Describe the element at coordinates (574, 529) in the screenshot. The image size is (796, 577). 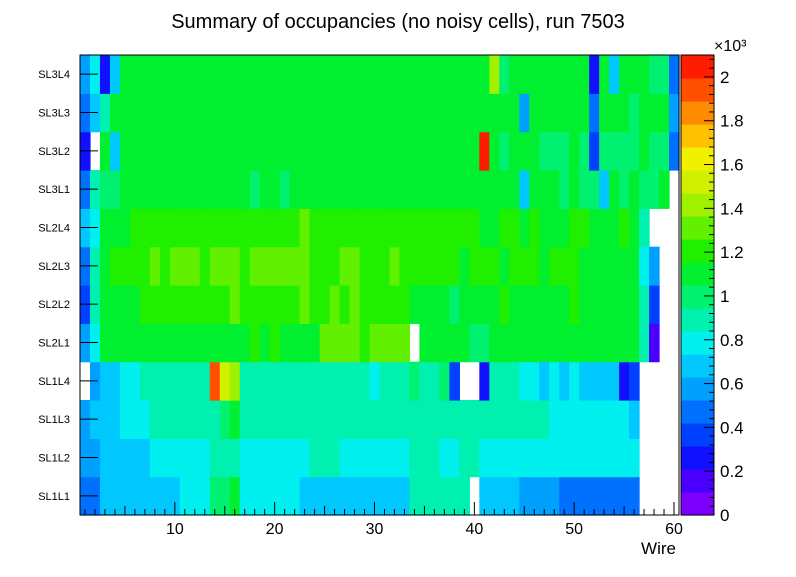
I see `x-tick-label: 50` at that location.